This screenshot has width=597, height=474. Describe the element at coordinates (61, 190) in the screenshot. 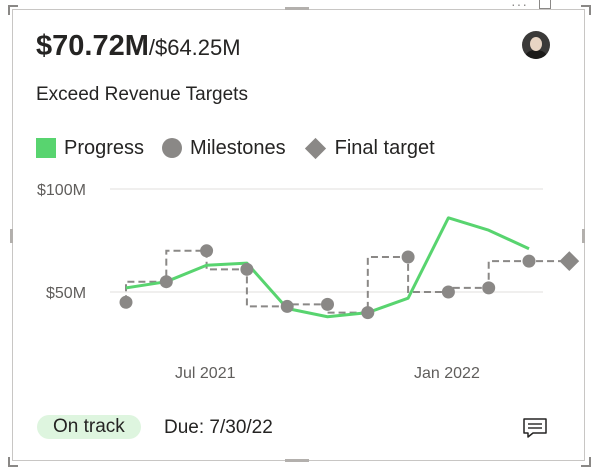

I see `y-tick-label: $100M` at that location.